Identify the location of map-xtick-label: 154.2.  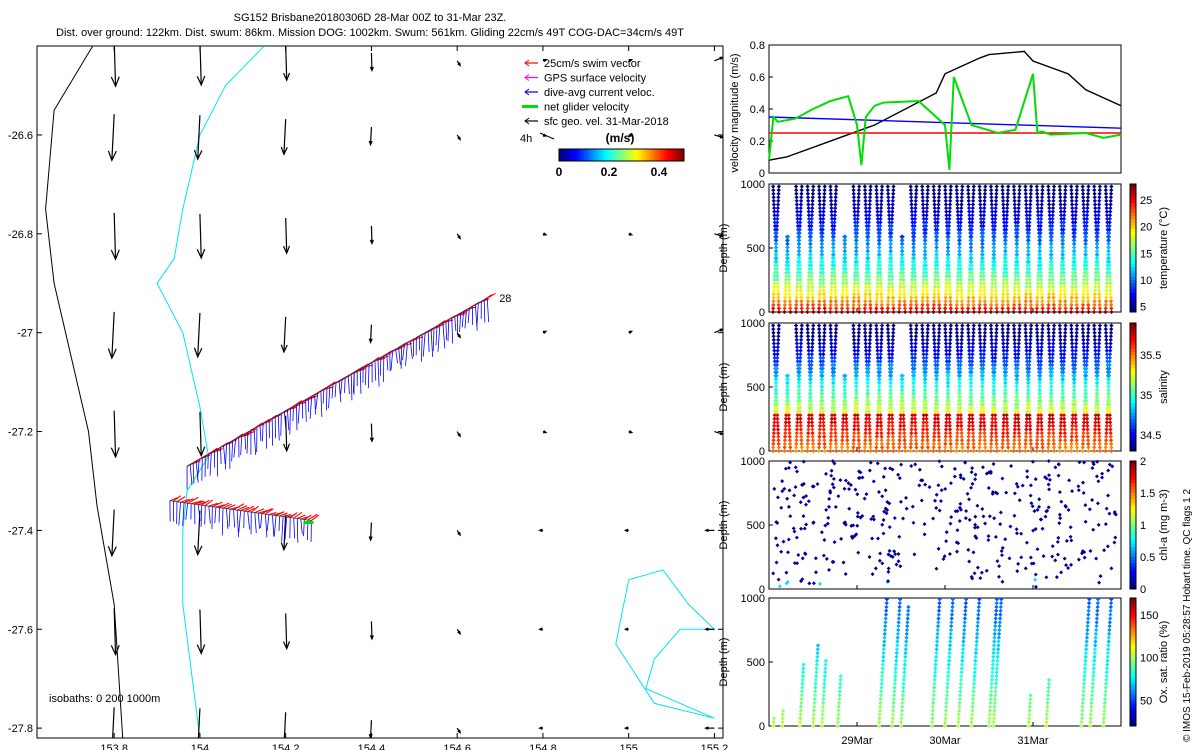
(286, 746).